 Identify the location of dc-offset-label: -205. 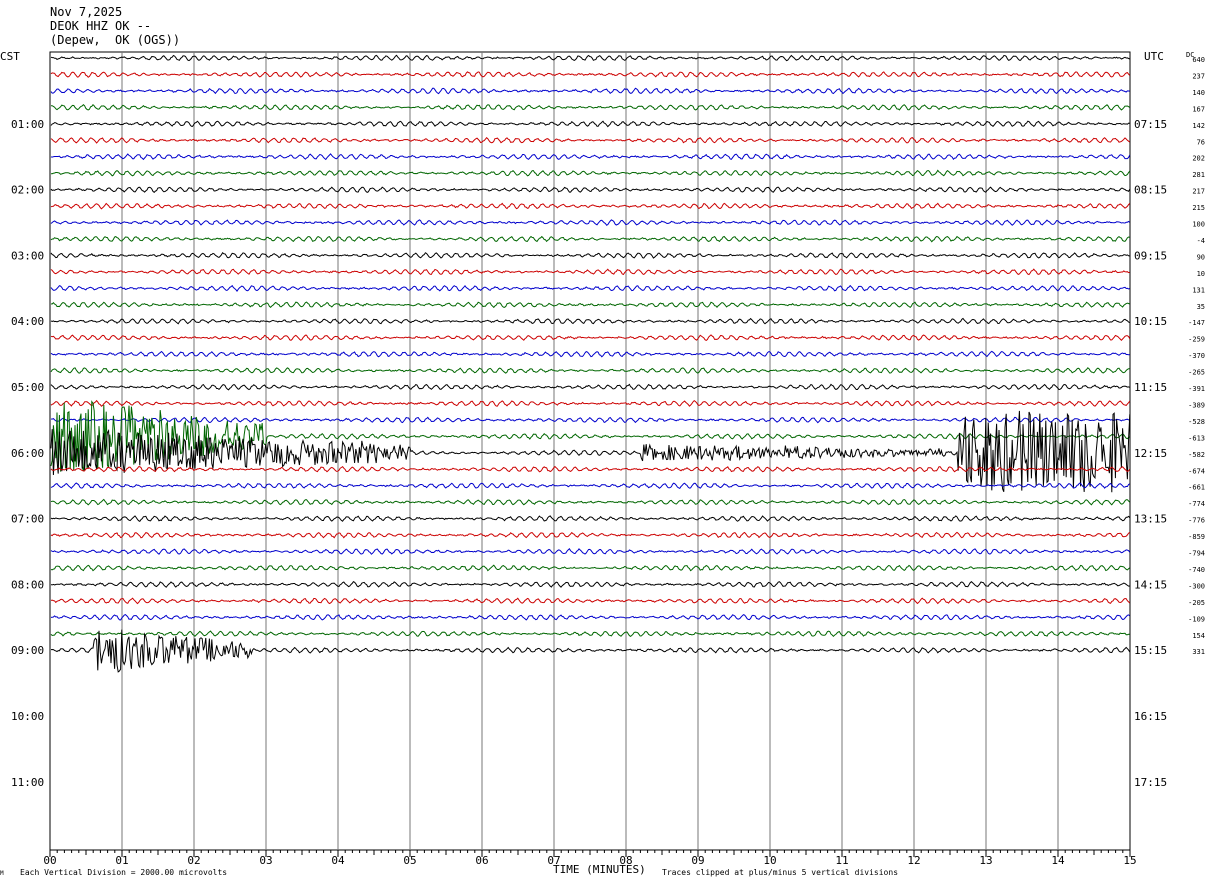
(1196, 603).